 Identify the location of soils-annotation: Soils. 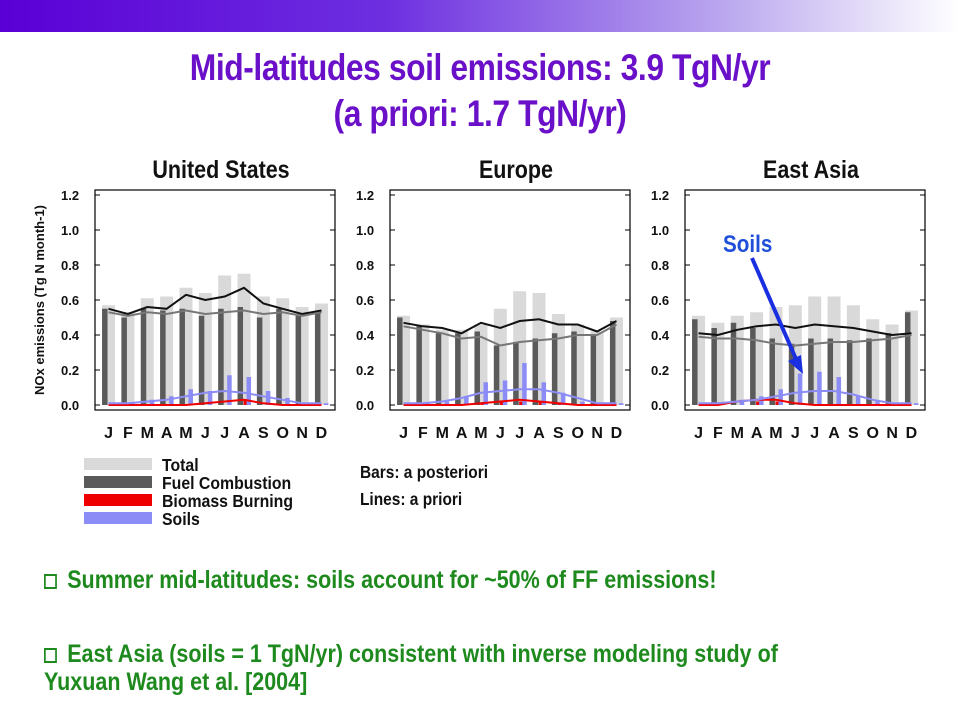
(747, 244).